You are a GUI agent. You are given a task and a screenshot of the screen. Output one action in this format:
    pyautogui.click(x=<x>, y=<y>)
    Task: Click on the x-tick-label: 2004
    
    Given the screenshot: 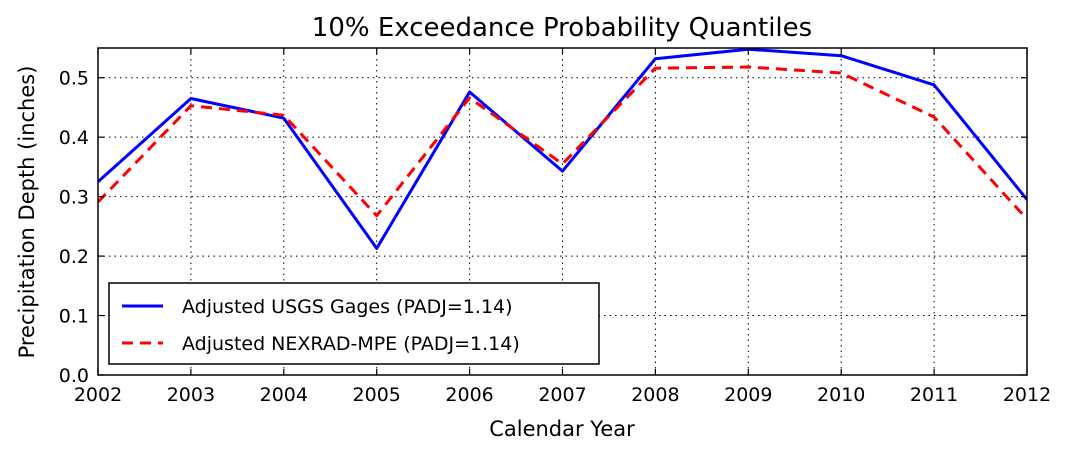 What is the action you would take?
    pyautogui.click(x=284, y=395)
    